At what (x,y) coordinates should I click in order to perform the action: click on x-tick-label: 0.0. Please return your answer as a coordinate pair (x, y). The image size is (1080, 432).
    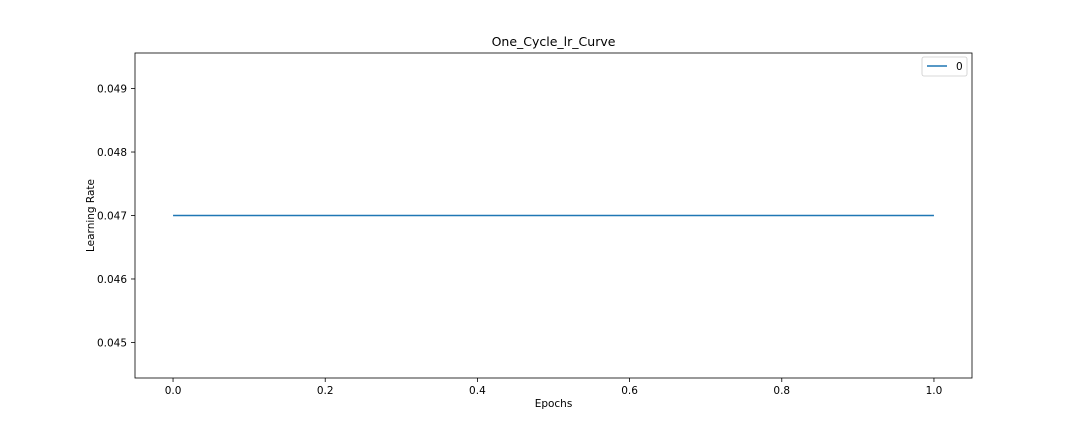
    Looking at the image, I should click on (173, 391).